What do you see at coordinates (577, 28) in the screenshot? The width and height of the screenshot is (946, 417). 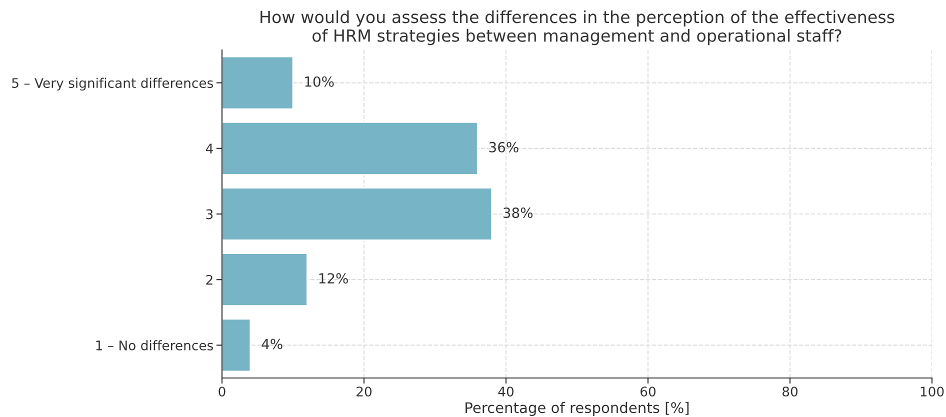 I see `chart-title: How would you assess the differences in the perception of the effectiveness of HRM strategies between management and operational staff?` at bounding box center [577, 28].